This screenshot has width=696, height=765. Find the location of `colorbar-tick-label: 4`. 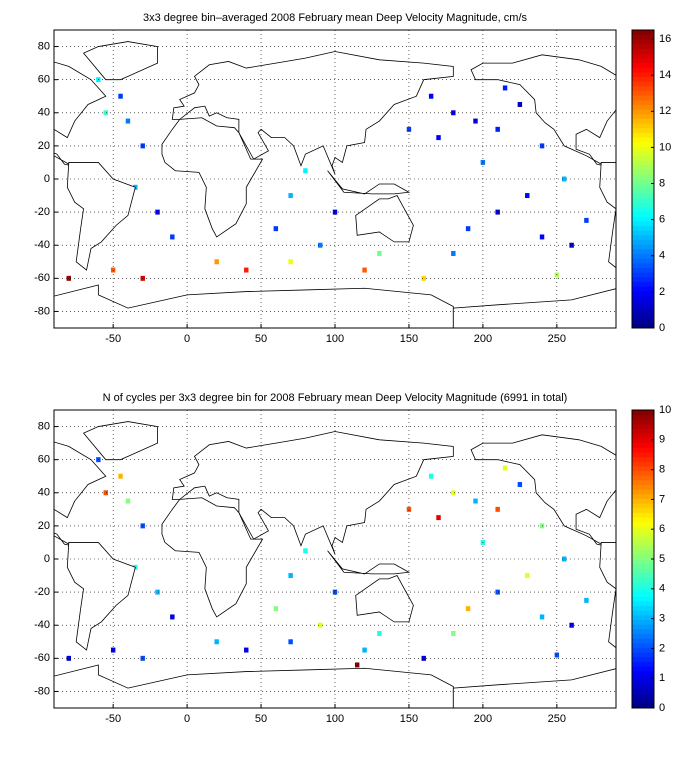

colorbar-tick-label: 4 is located at coordinates (662, 589).